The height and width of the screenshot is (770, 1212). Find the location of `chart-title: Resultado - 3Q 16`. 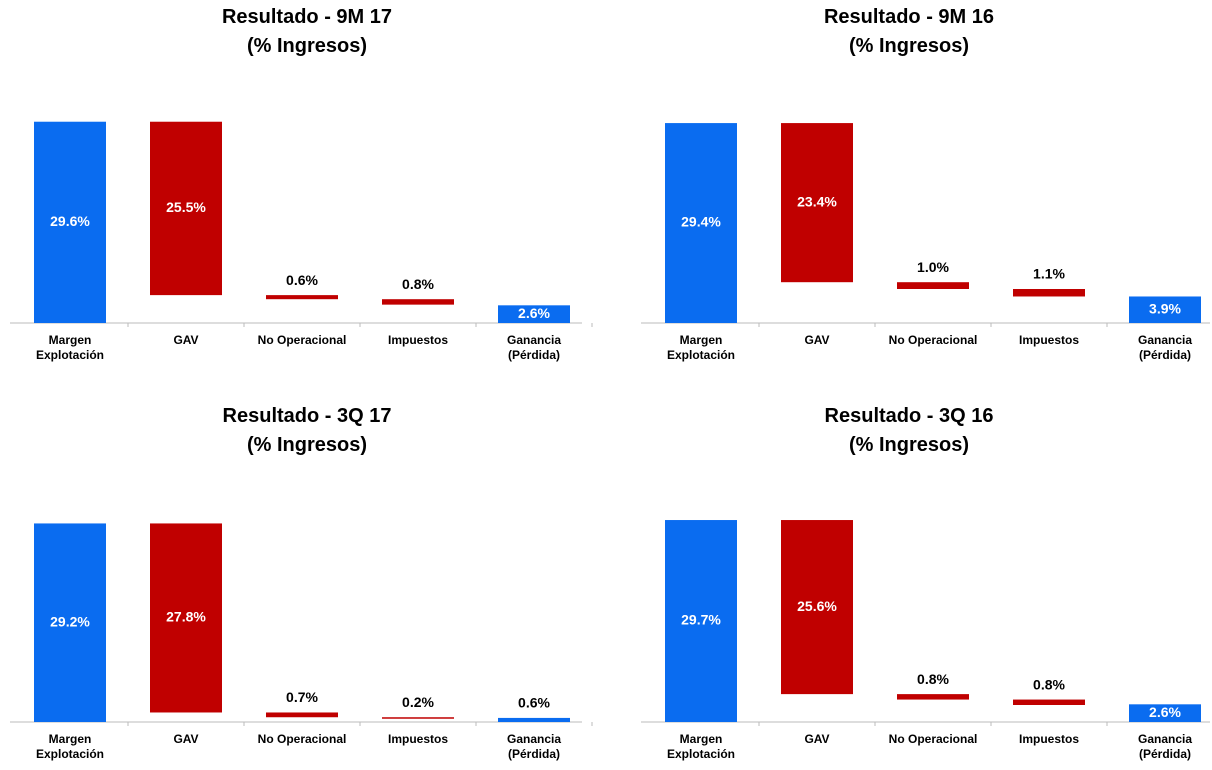

chart-title: Resultado - 3Q 16 is located at coordinates (909, 416).